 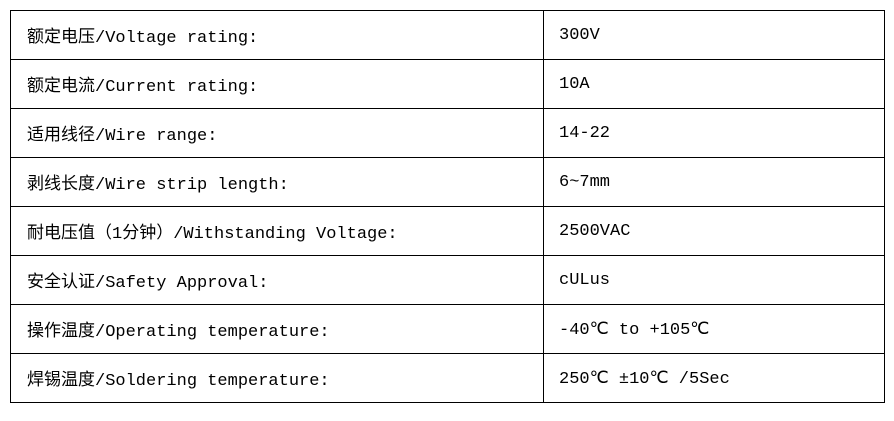 I want to click on spec-value: -40℃ to +105℃, so click(x=714, y=329).